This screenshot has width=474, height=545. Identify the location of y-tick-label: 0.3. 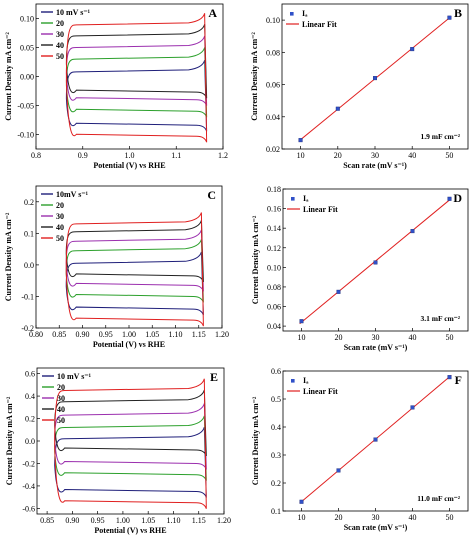
(276, 455).